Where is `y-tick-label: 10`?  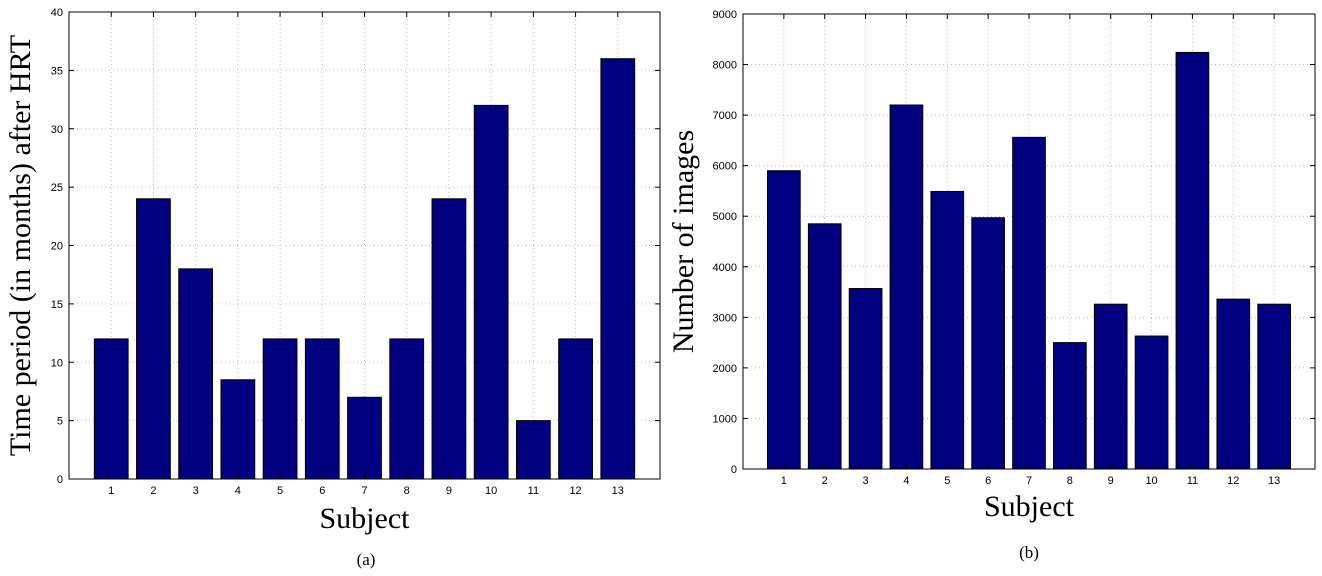 y-tick-label: 10 is located at coordinates (57, 363).